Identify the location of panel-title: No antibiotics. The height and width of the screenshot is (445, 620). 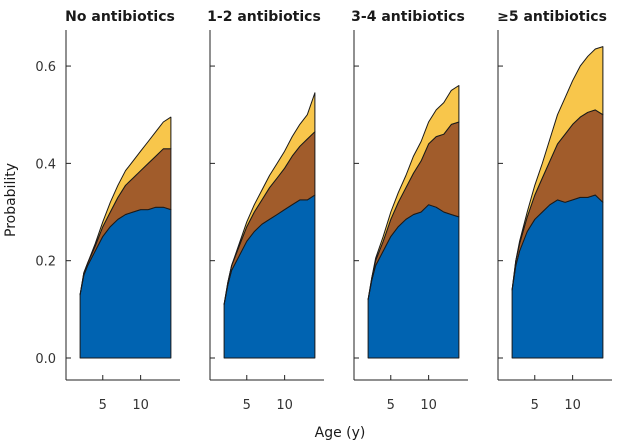
(120, 17).